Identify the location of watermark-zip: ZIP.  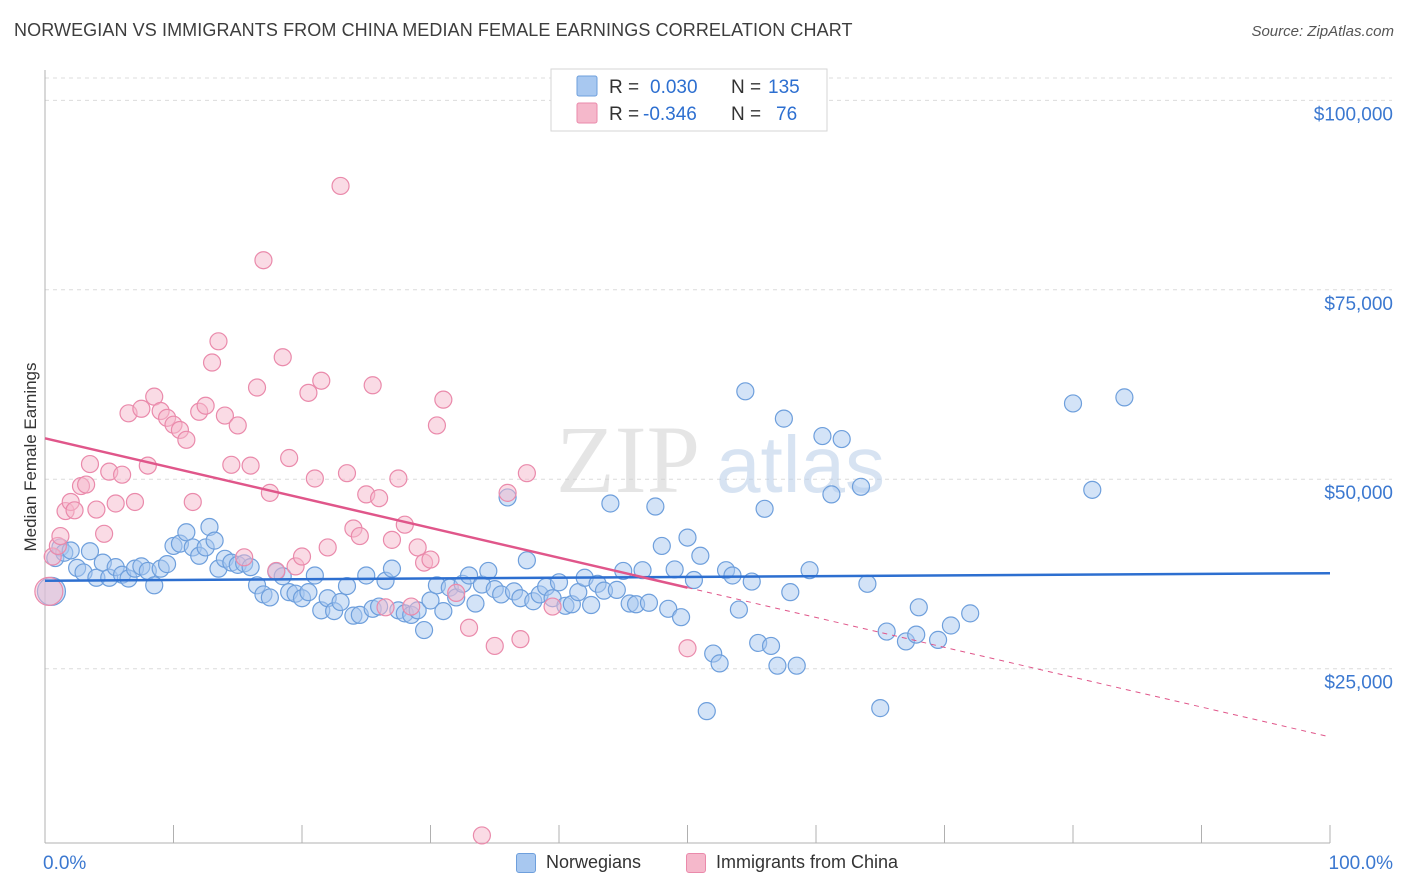
(628, 459).